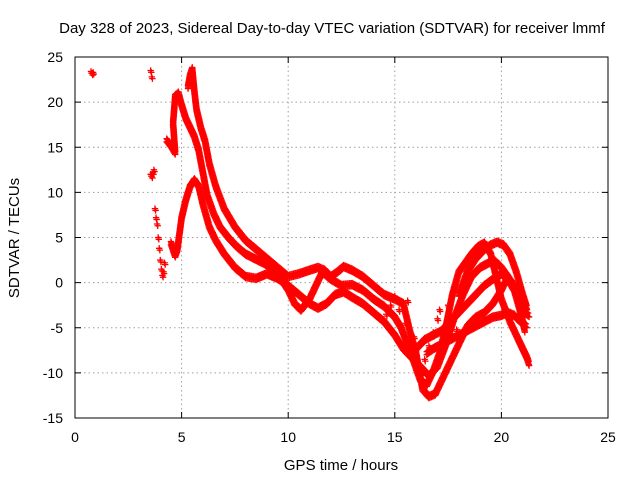  Describe the element at coordinates (395, 437) in the screenshot. I see `x-tick-label: 15` at that location.